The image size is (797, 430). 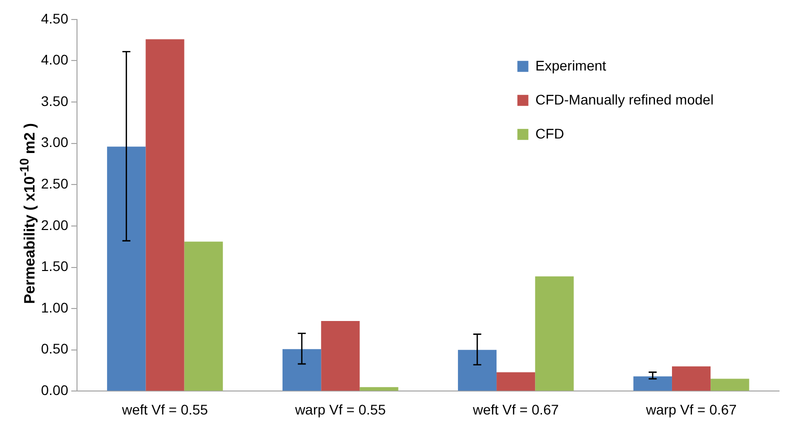 I want to click on y-tick-label: 0.50, so click(x=54, y=348).